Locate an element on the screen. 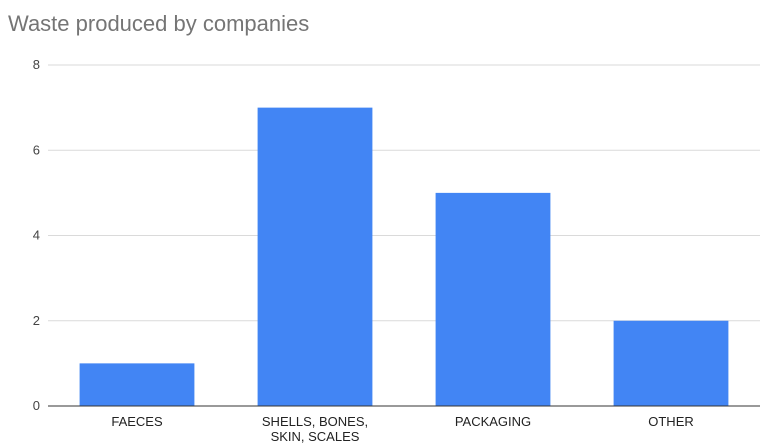 The width and height of the screenshot is (771, 446). y-tick-label: 2 is located at coordinates (36, 320).